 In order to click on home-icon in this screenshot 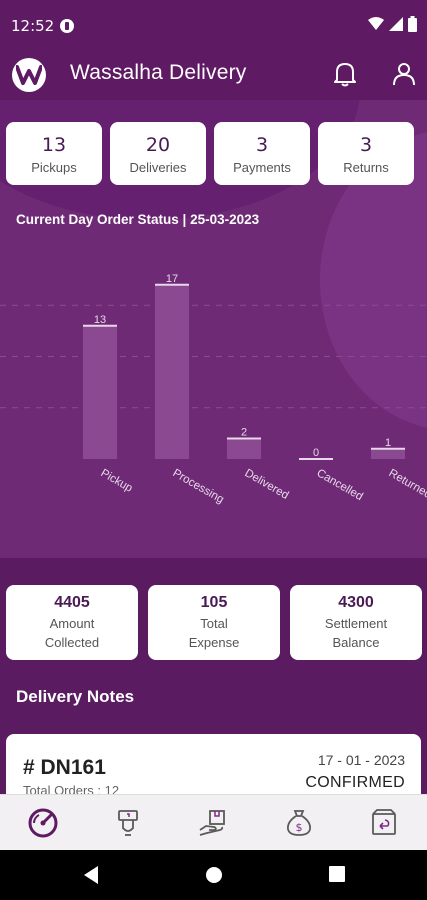, I will do `click(214, 875)`.